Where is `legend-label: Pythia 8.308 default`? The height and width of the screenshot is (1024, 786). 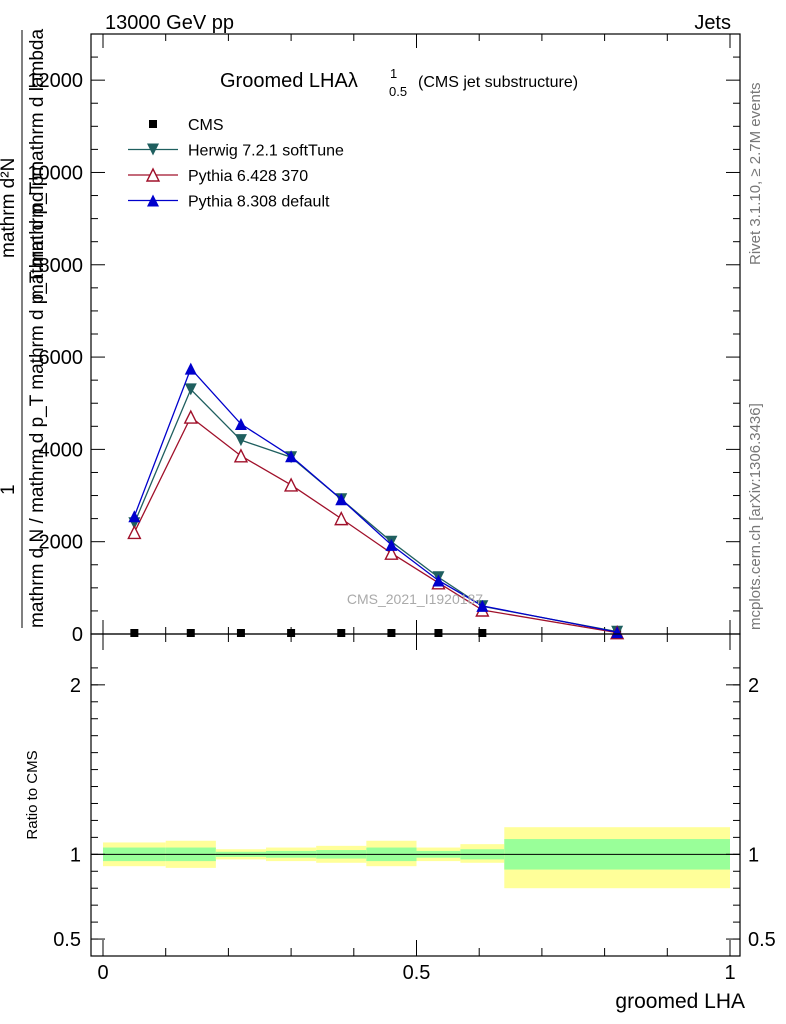
legend-label: Pythia 8.308 default is located at coordinates (259, 202).